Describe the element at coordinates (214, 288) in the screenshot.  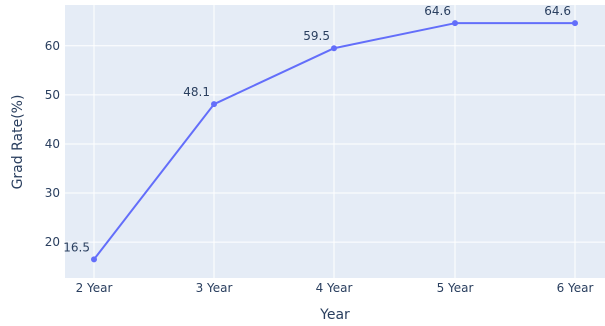
I see `x-tick-label: 3 Year` at that location.